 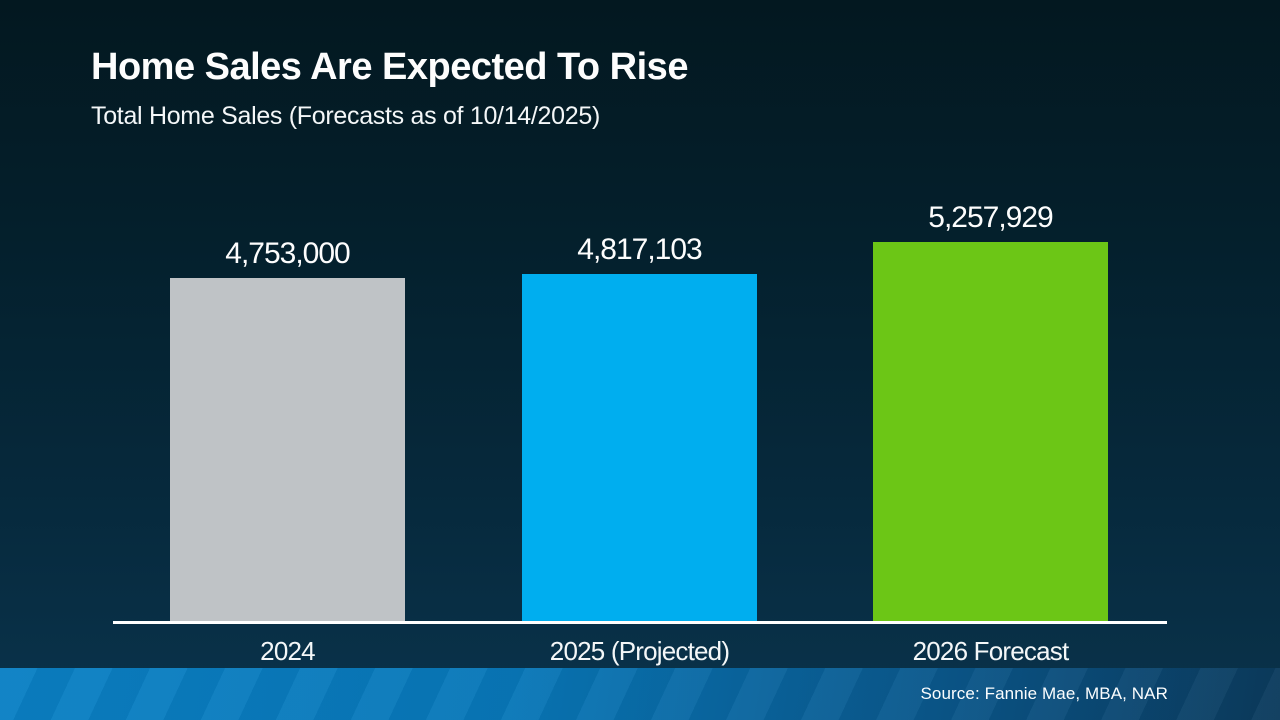 What do you see at coordinates (639, 447) in the screenshot?
I see `bar-2025-projected-` at bounding box center [639, 447].